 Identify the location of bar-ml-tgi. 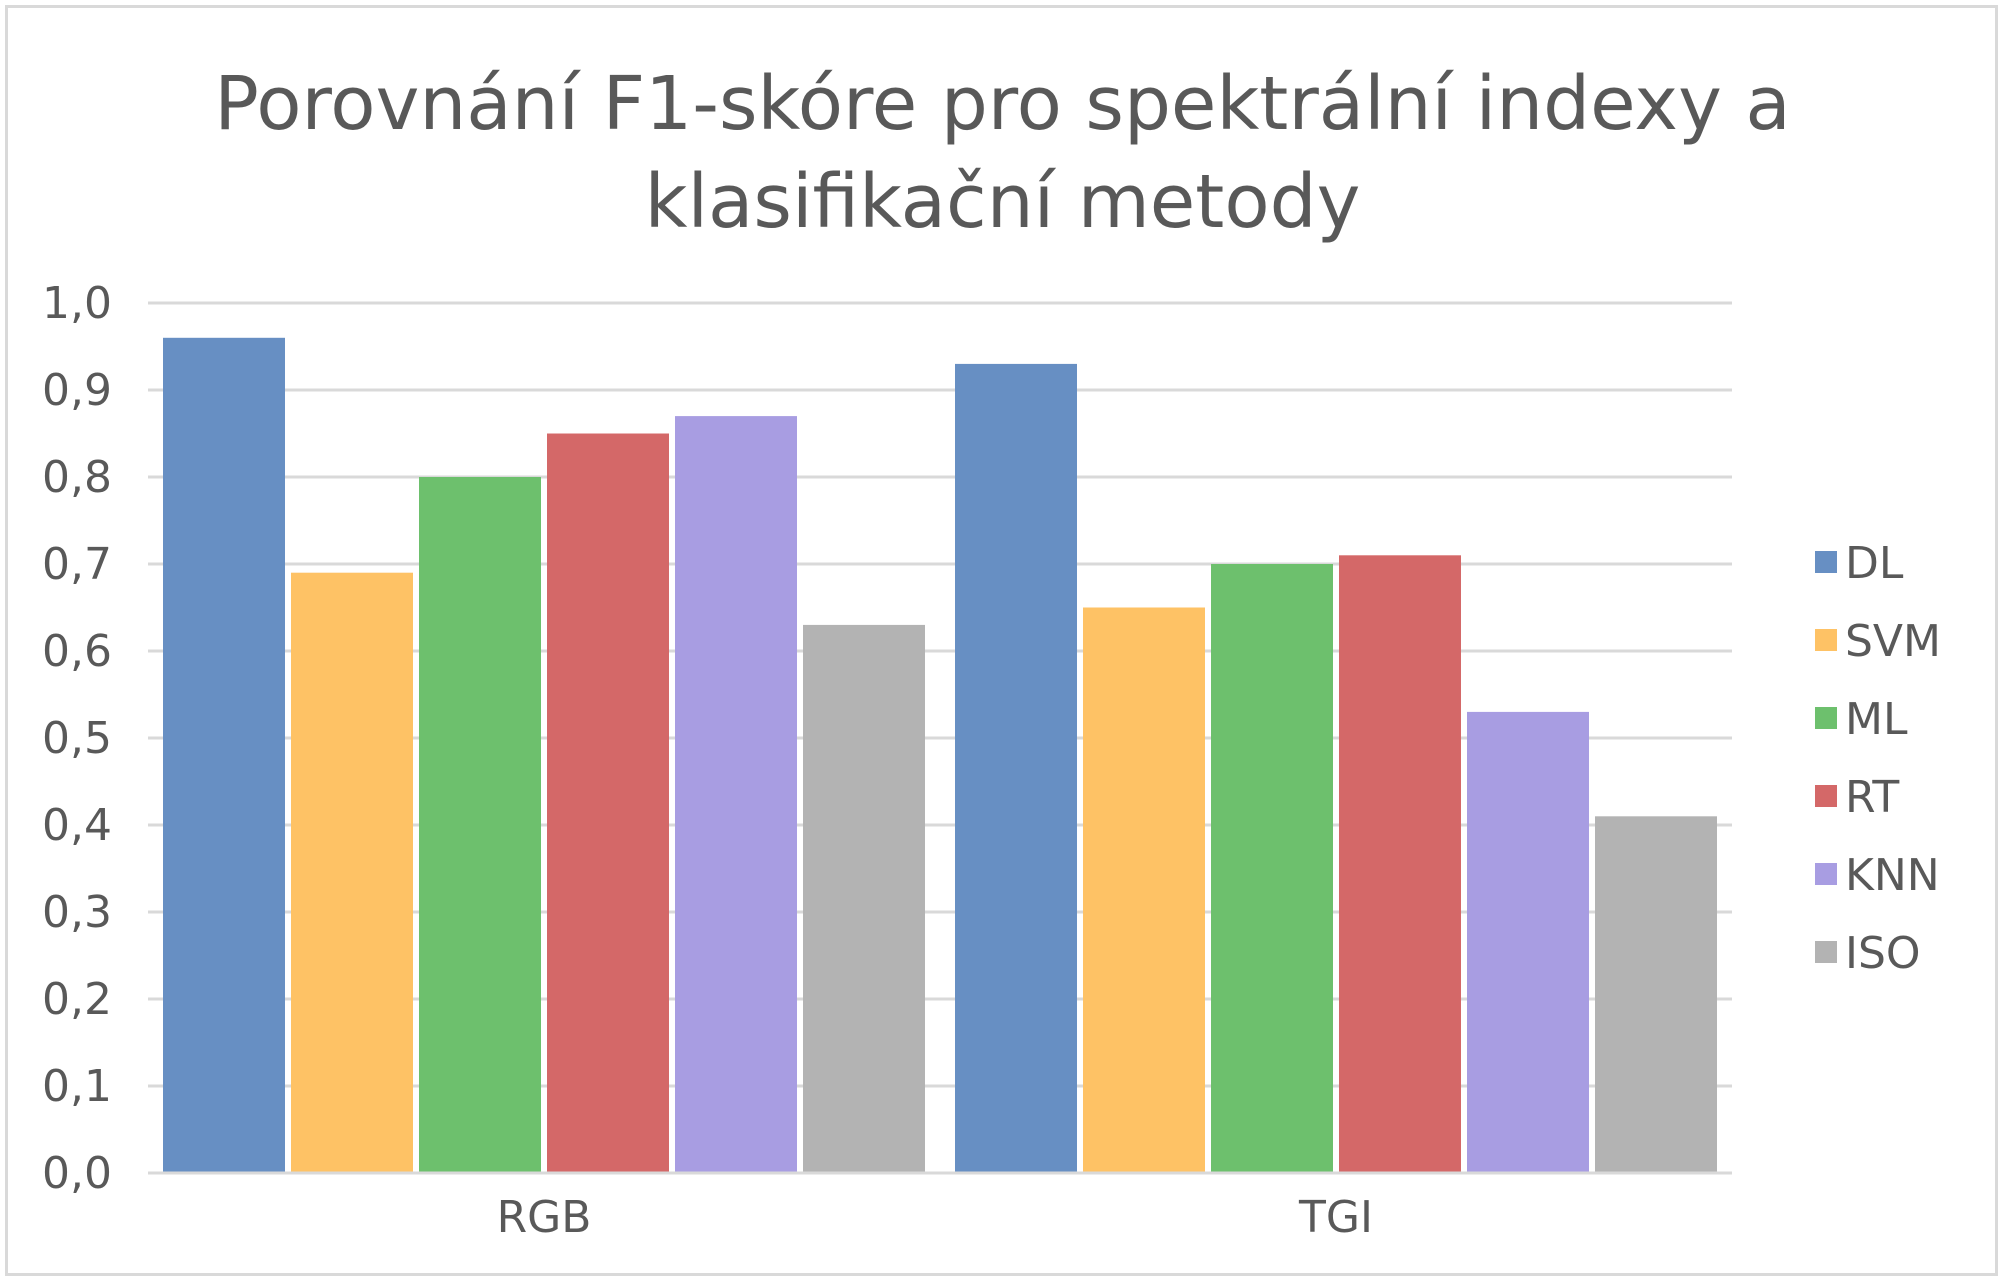
(1272, 868).